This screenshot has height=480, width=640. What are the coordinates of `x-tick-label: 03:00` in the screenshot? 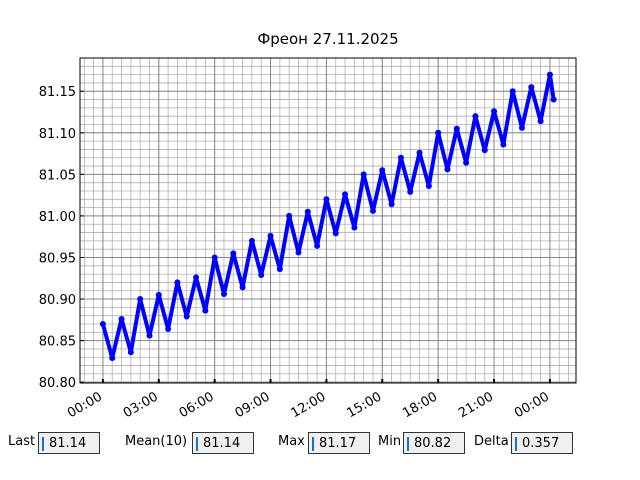 It's located at (141, 405).